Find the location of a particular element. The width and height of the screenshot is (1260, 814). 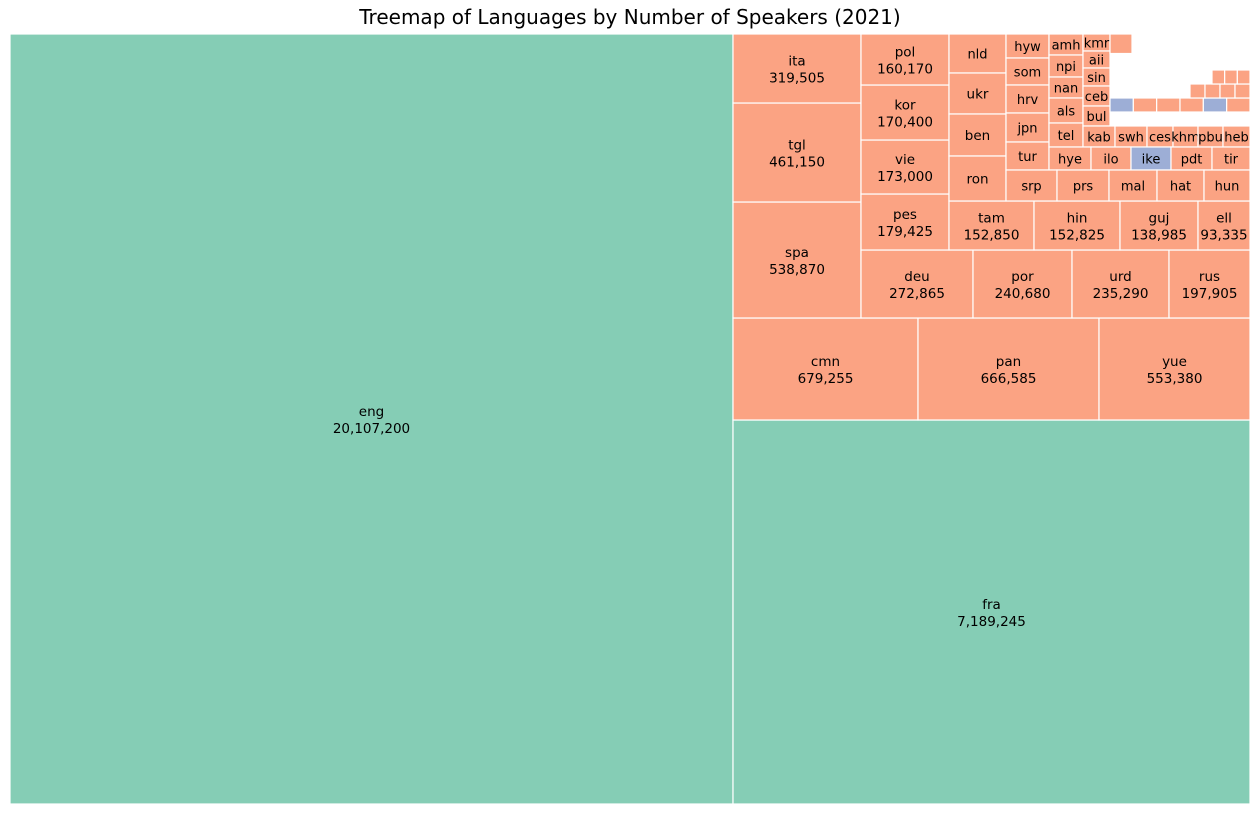

cell-value-pan: 666,585 is located at coordinates (1009, 379).